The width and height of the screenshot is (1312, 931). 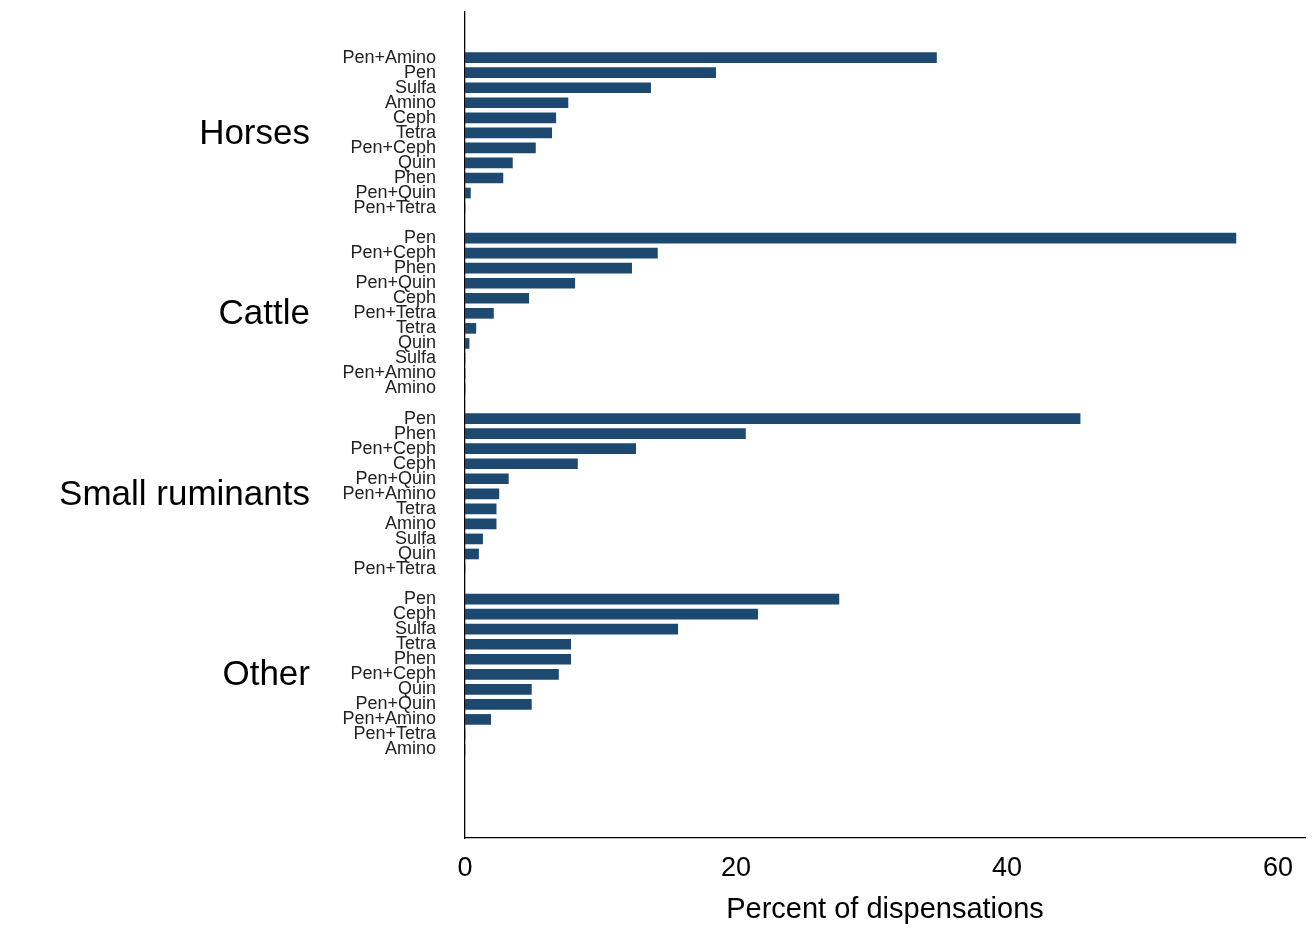 I want to click on y-tick-label: Pen+Ceph, so click(x=393, y=252).